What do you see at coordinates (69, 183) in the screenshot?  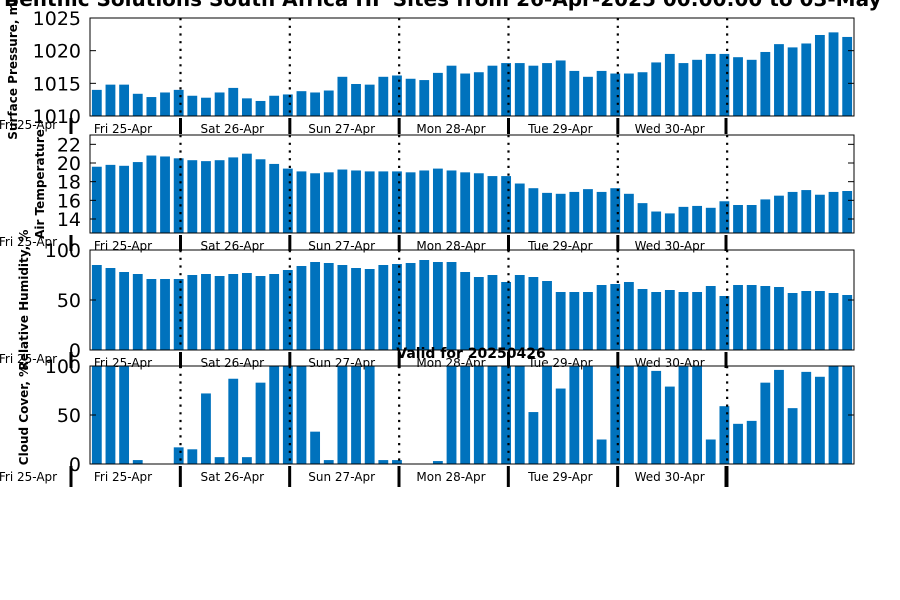 I see `y-tick-label: 18` at bounding box center [69, 183].